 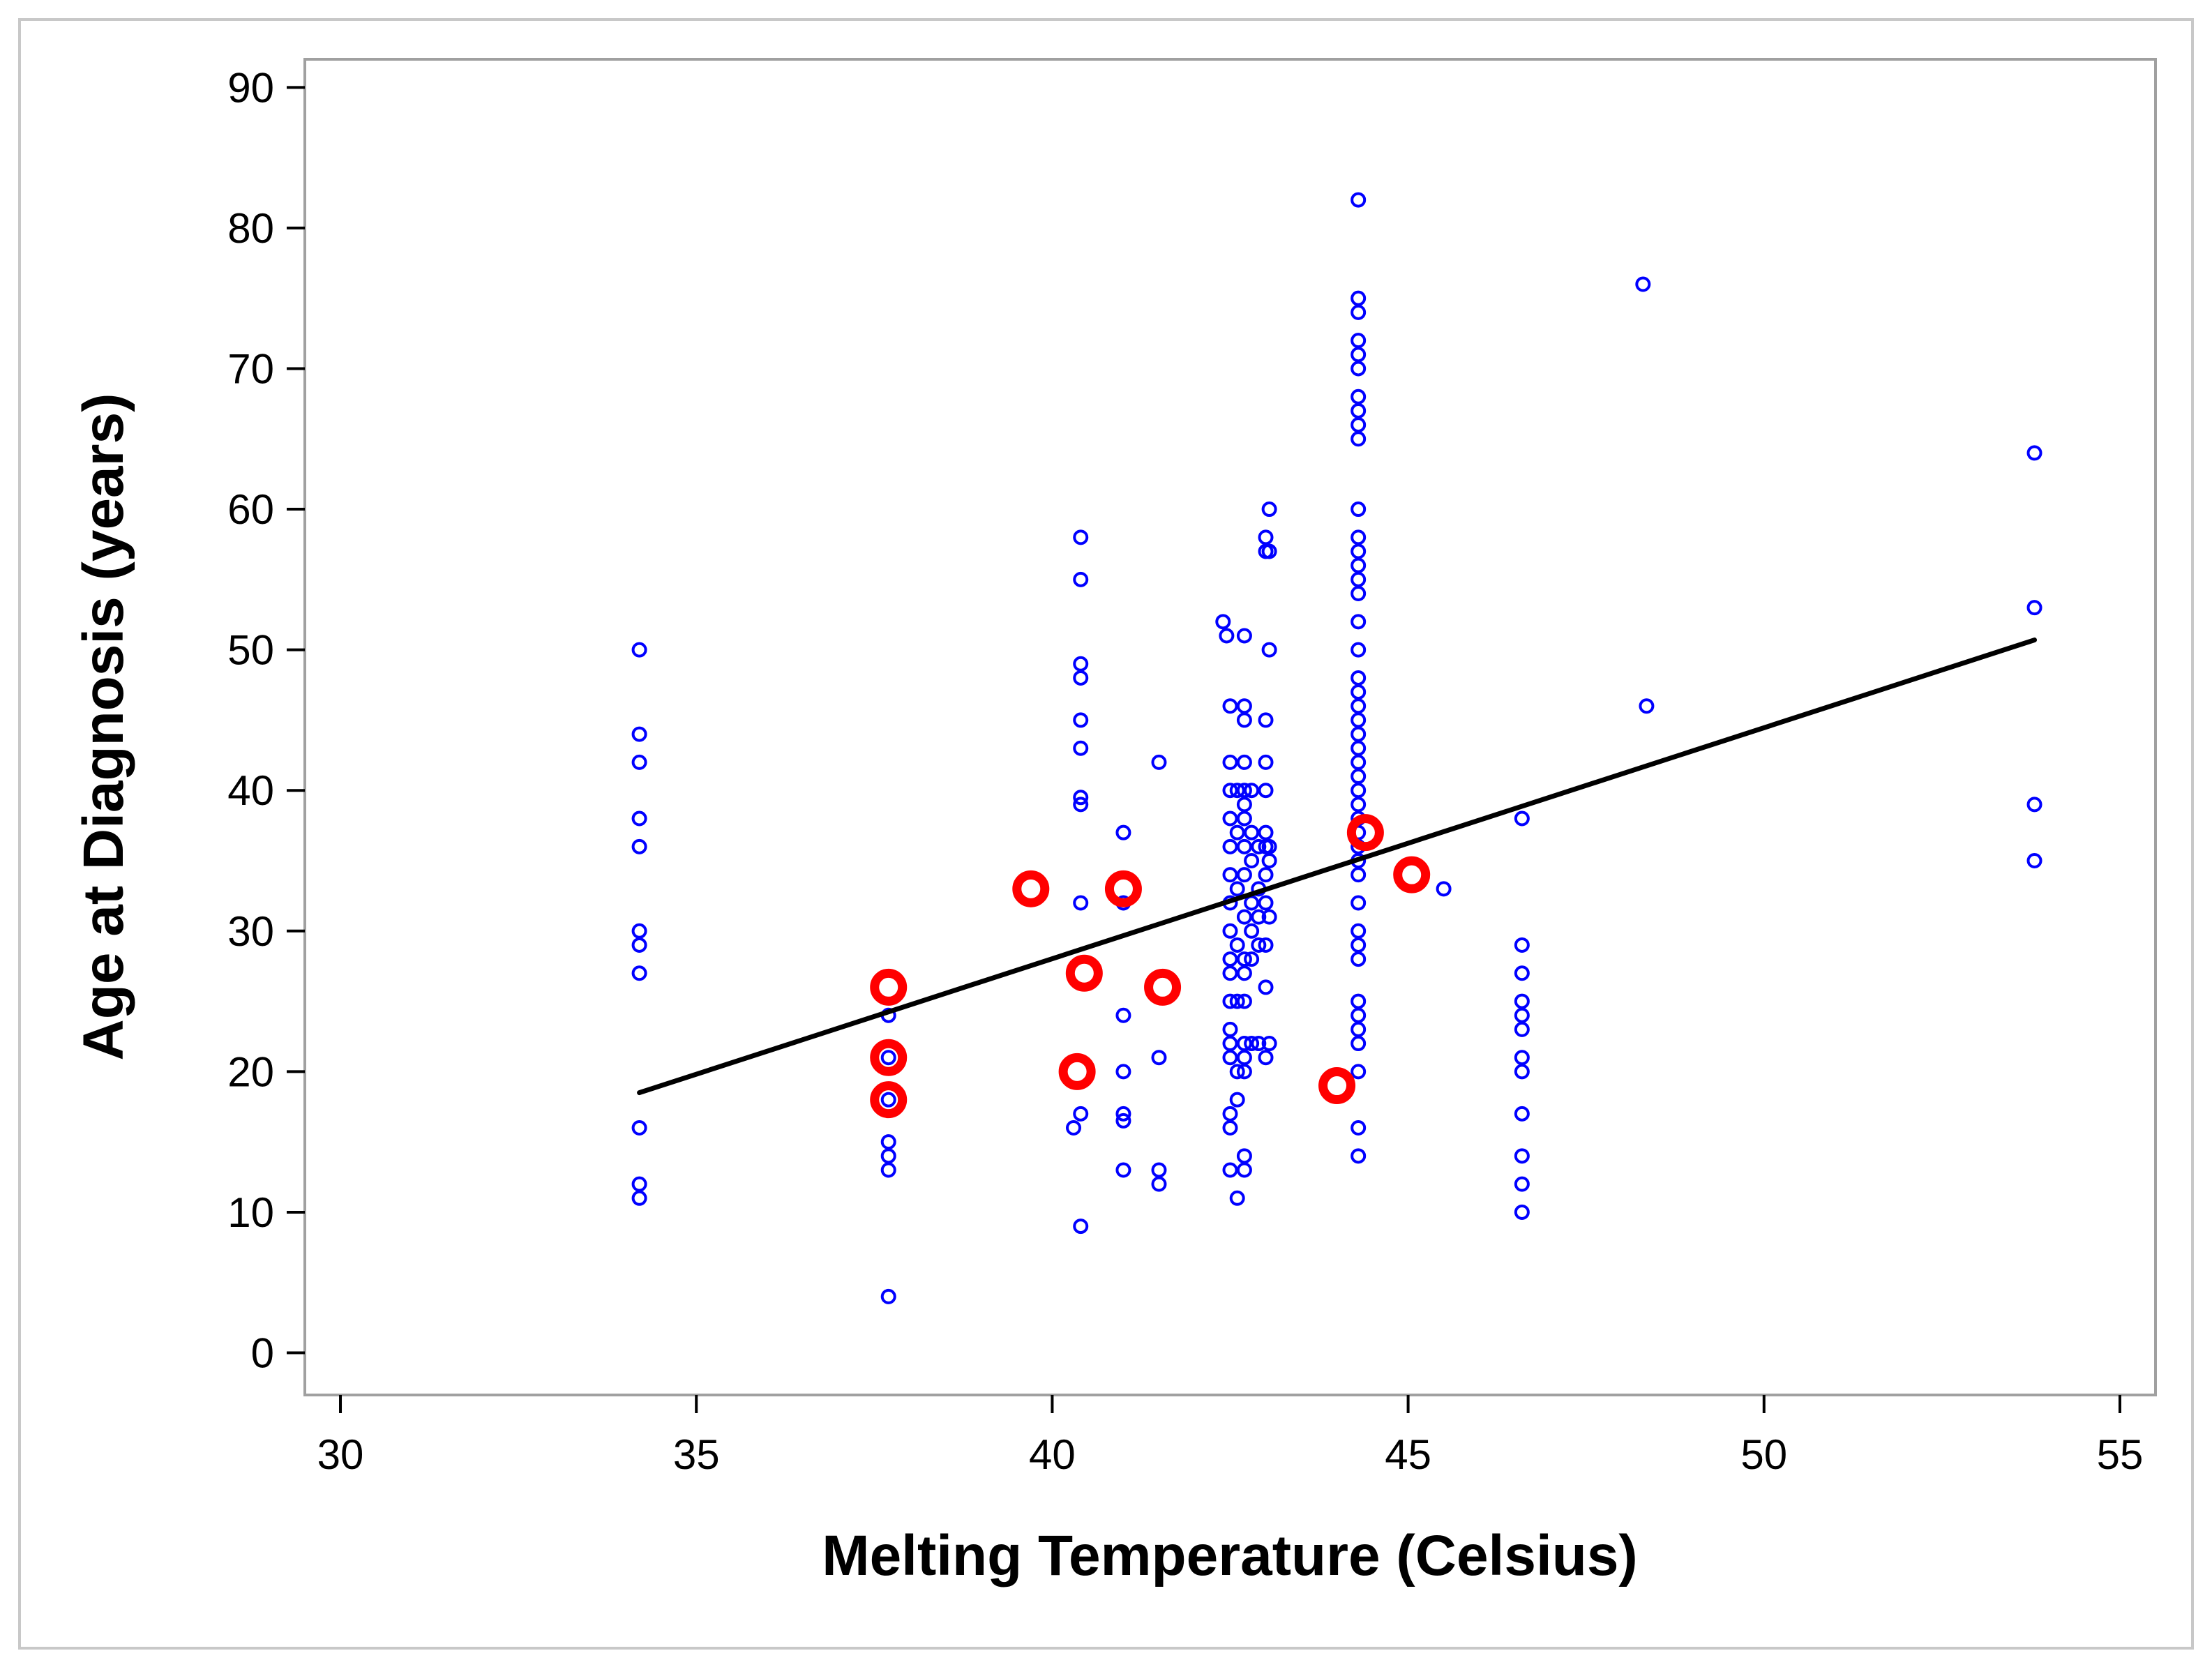 I want to click on x-axis: 30 35 40 45 50 55, so click(x=1230, y=1436).